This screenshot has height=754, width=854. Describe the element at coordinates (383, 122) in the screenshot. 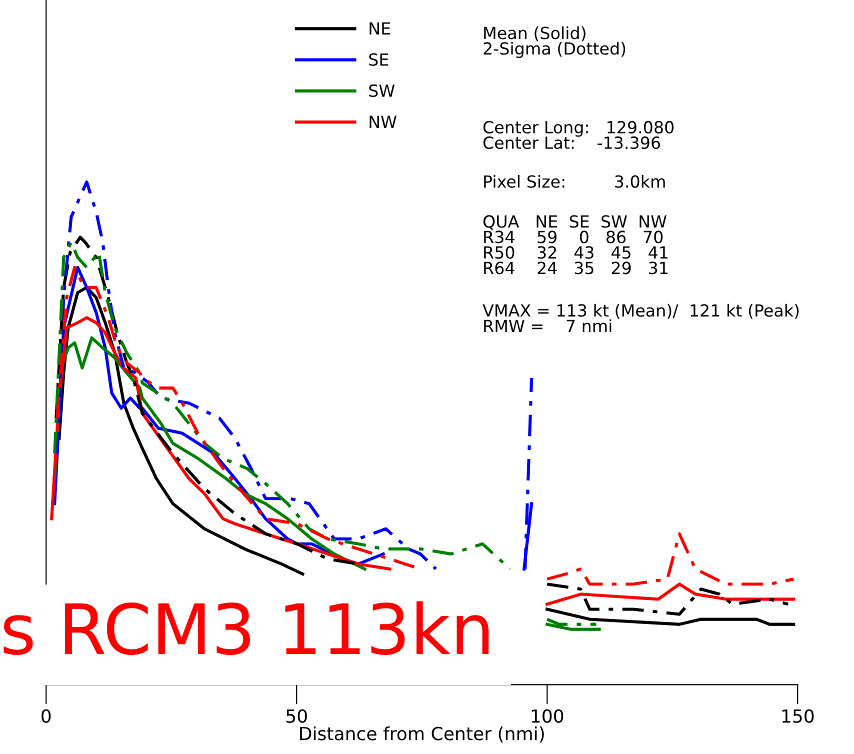

I see `legend-label: NW` at that location.